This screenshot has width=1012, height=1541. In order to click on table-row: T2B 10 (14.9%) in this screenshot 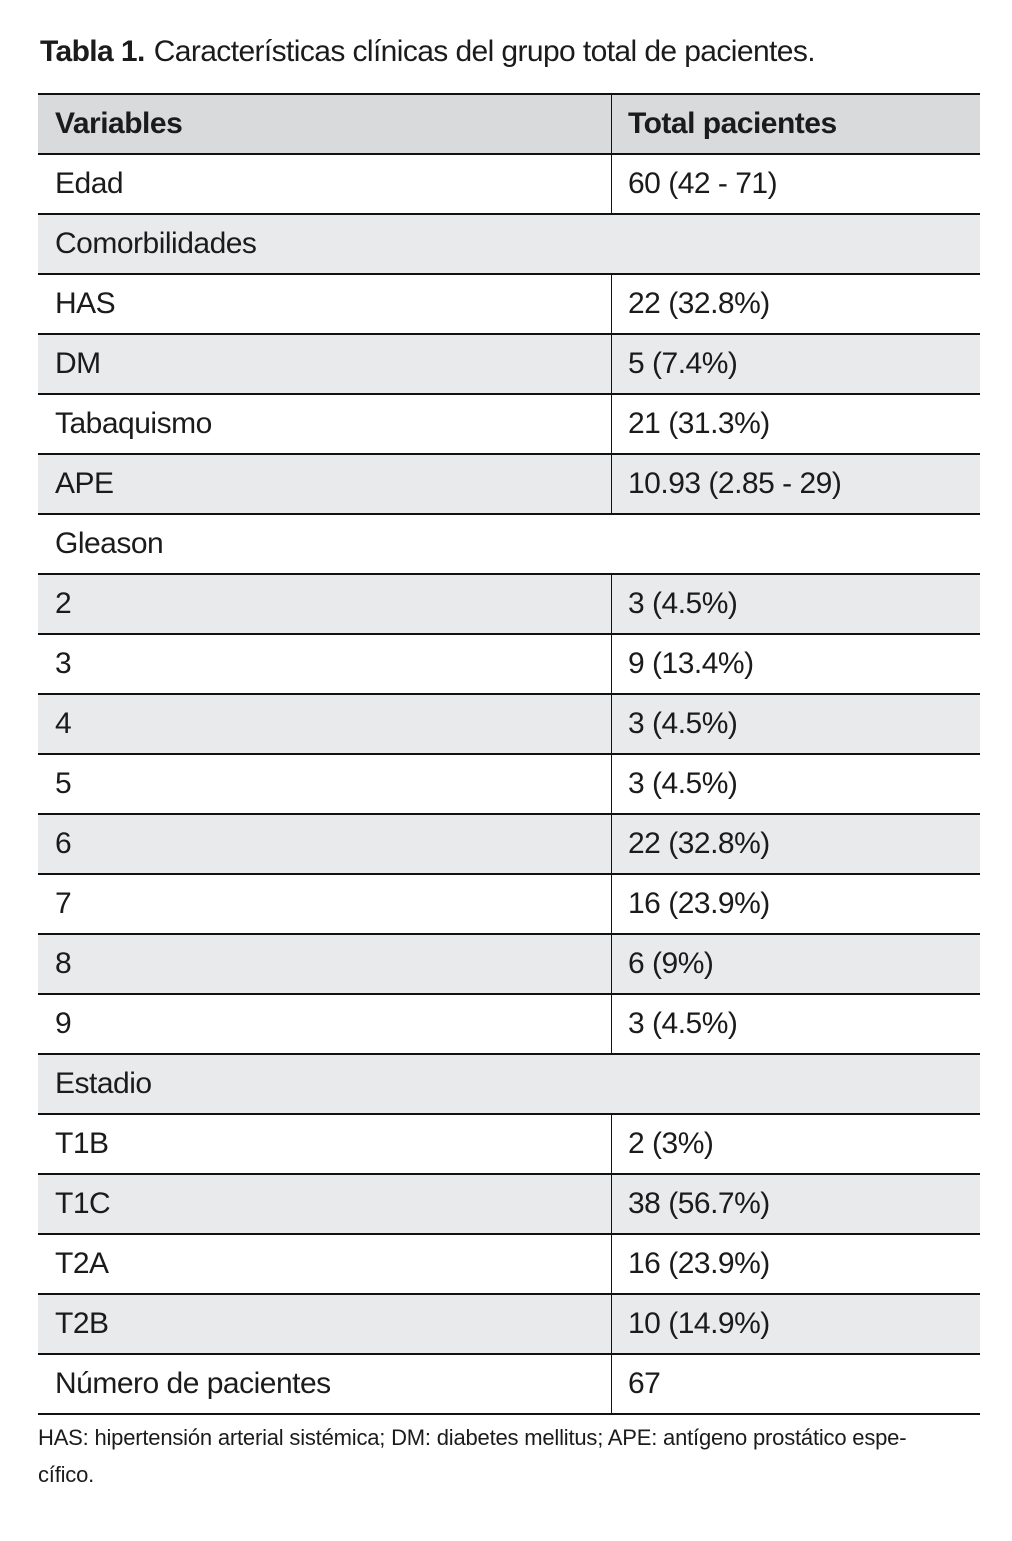, I will do `click(509, 1325)`.